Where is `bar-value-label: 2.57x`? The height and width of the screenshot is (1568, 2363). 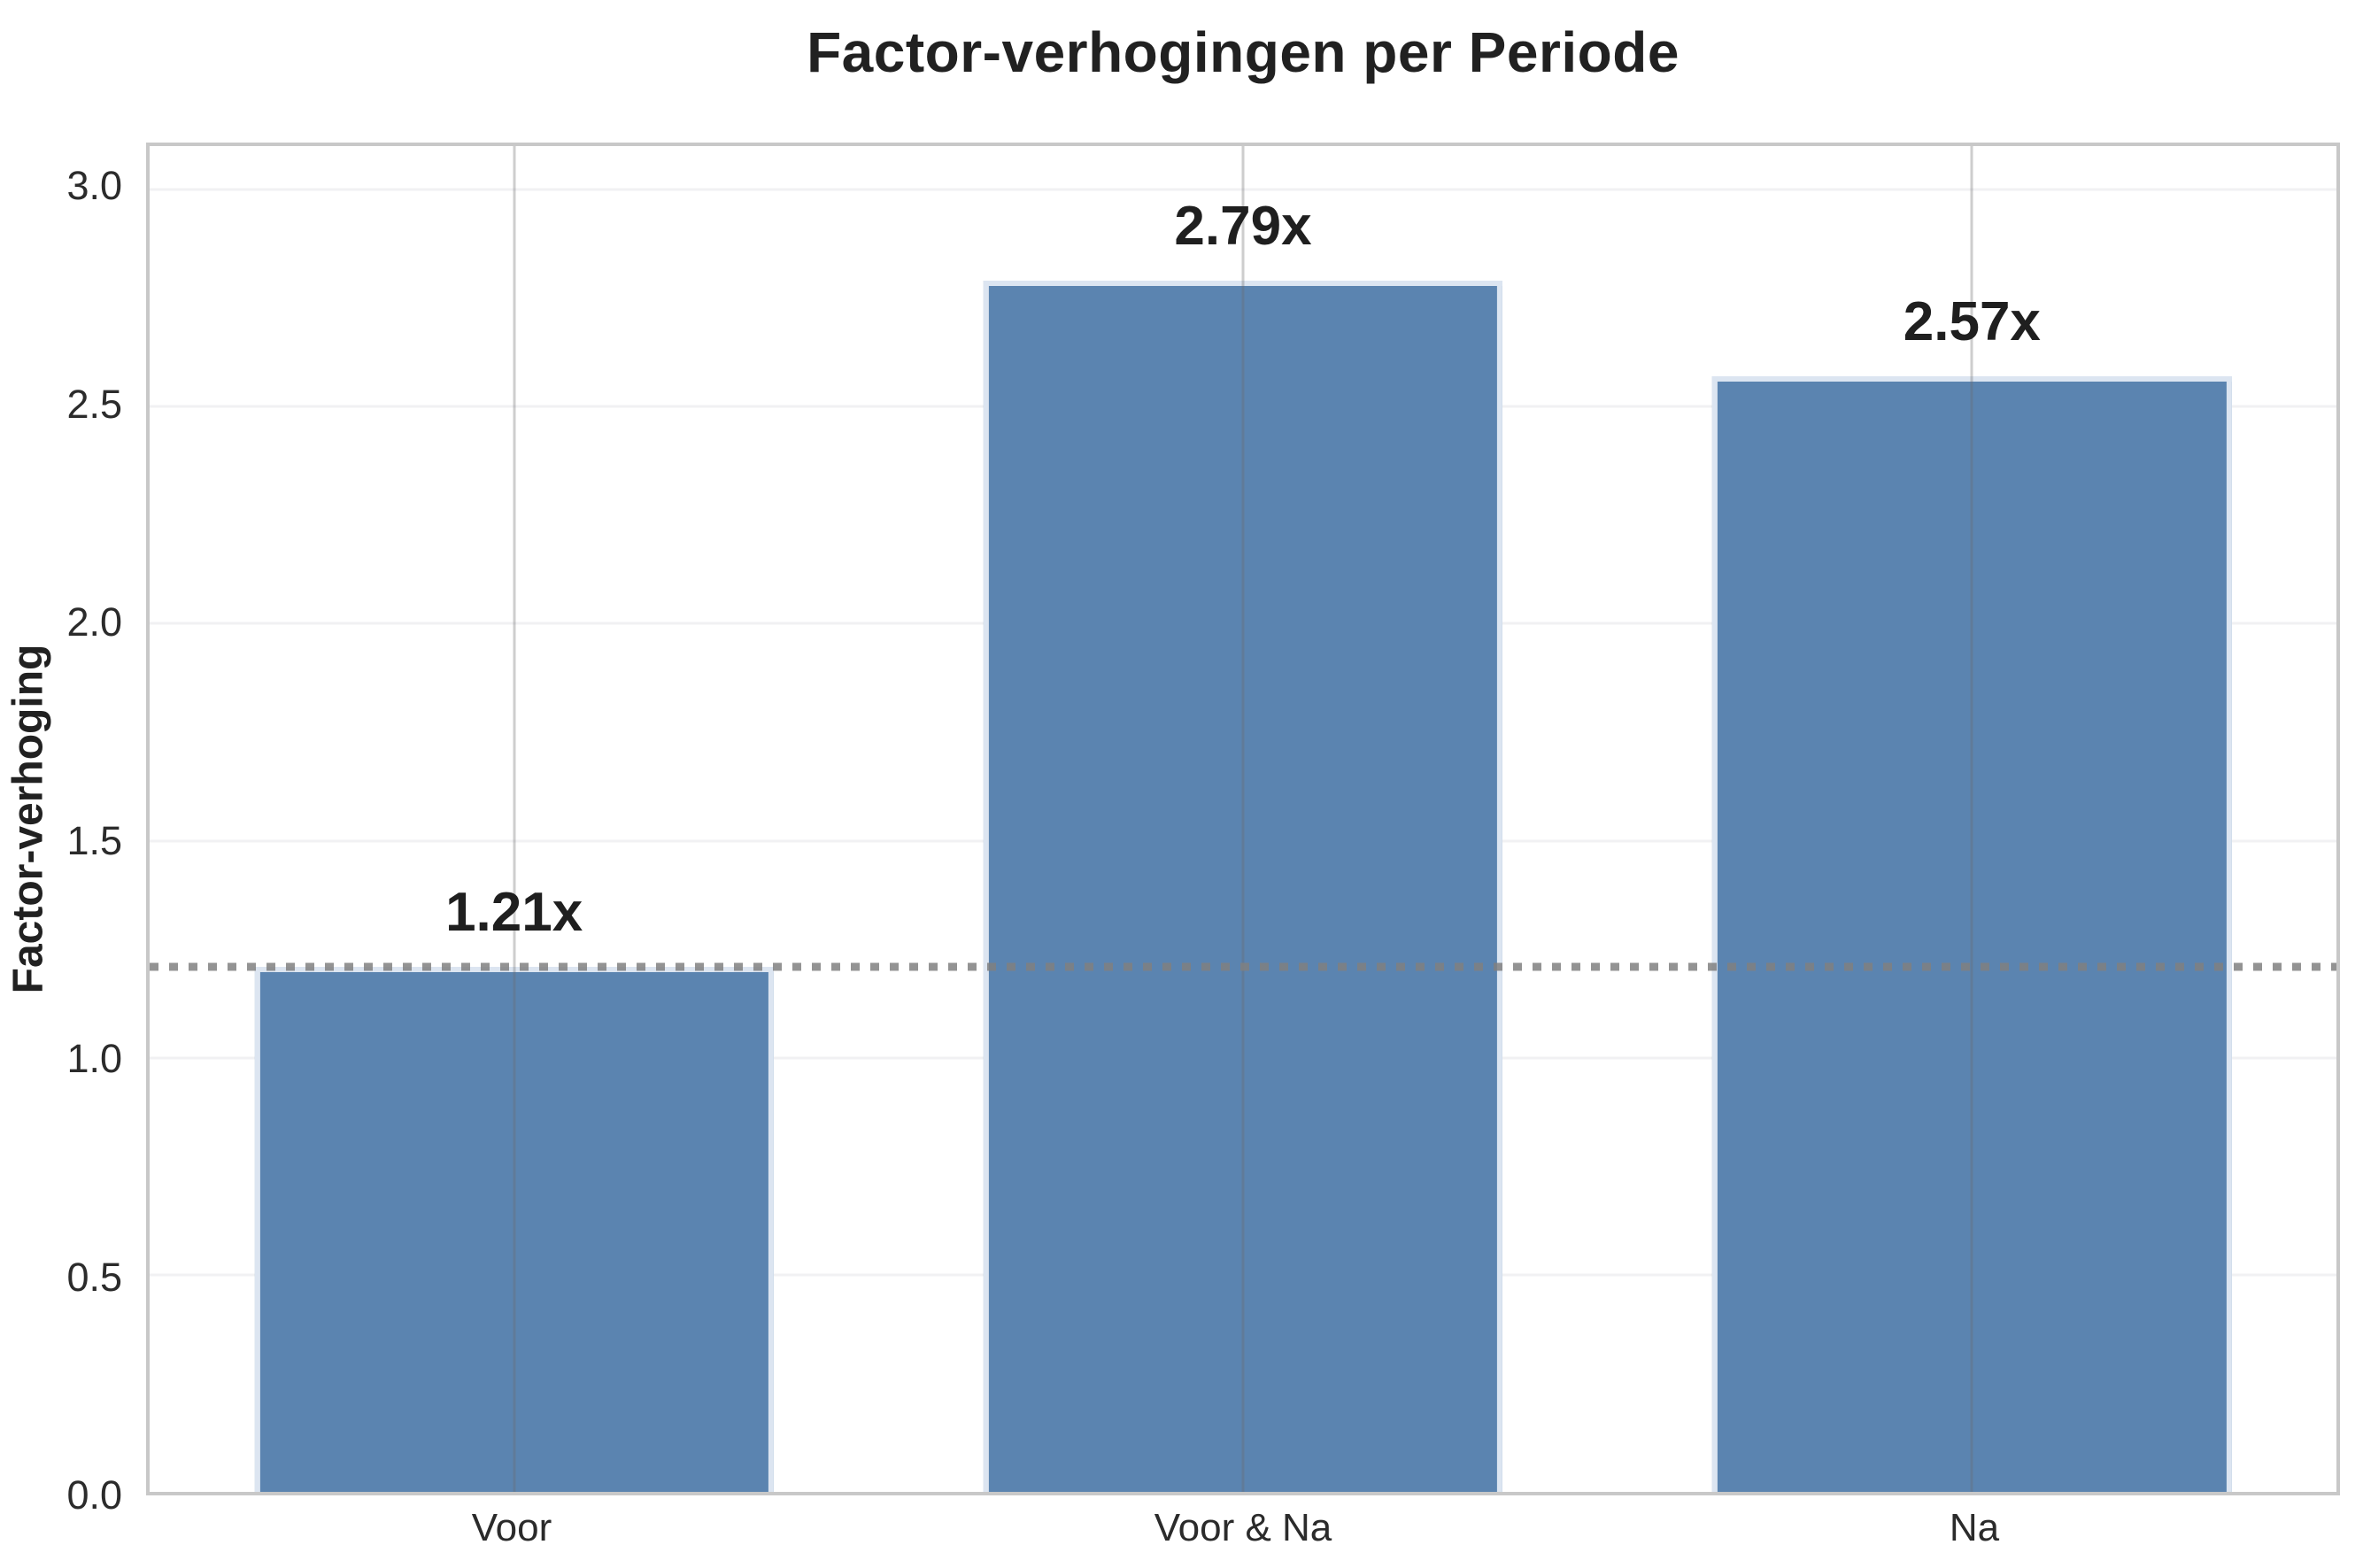
bar-value-label: 2.57x is located at coordinates (1972, 321).